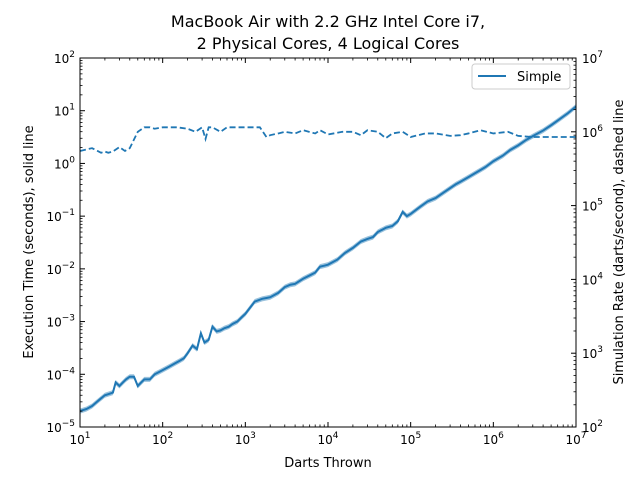  Describe the element at coordinates (493, 439) in the screenshot. I see `x-tick-label: 10⁶` at that location.